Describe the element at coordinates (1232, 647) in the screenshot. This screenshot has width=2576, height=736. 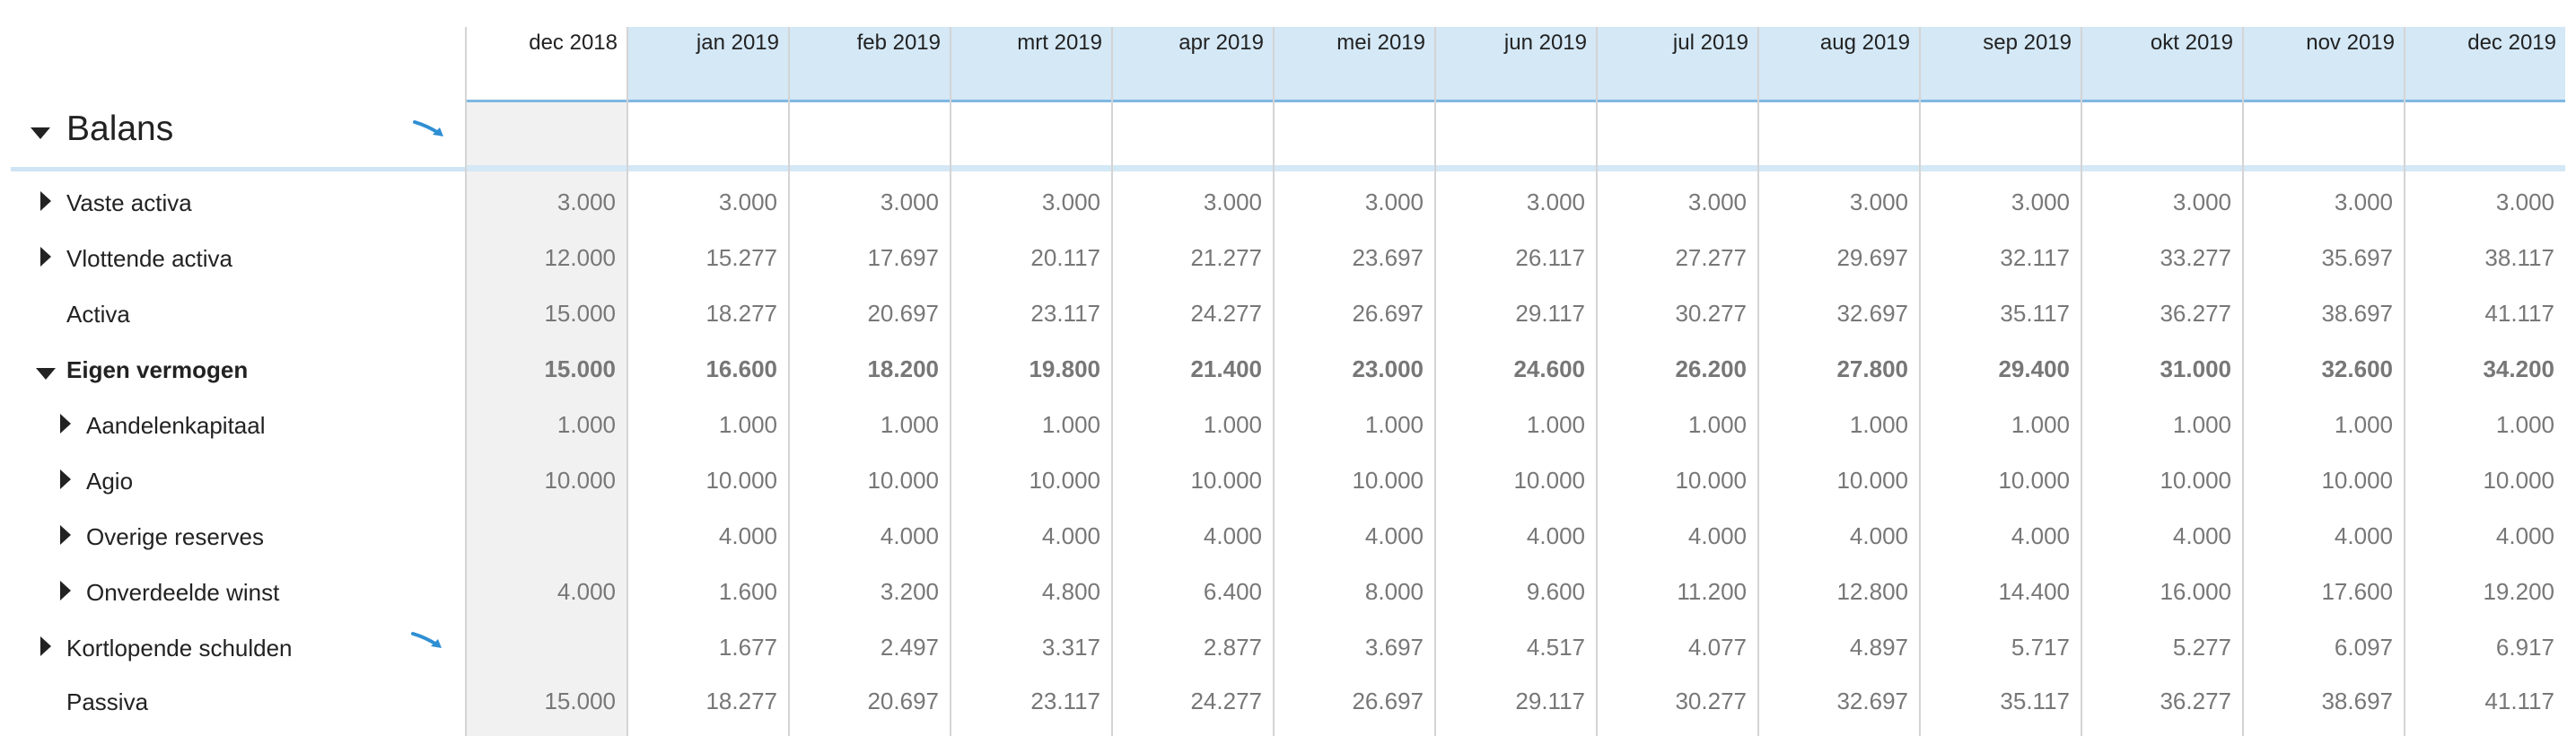
I see `value-cell: 2.877` at that location.